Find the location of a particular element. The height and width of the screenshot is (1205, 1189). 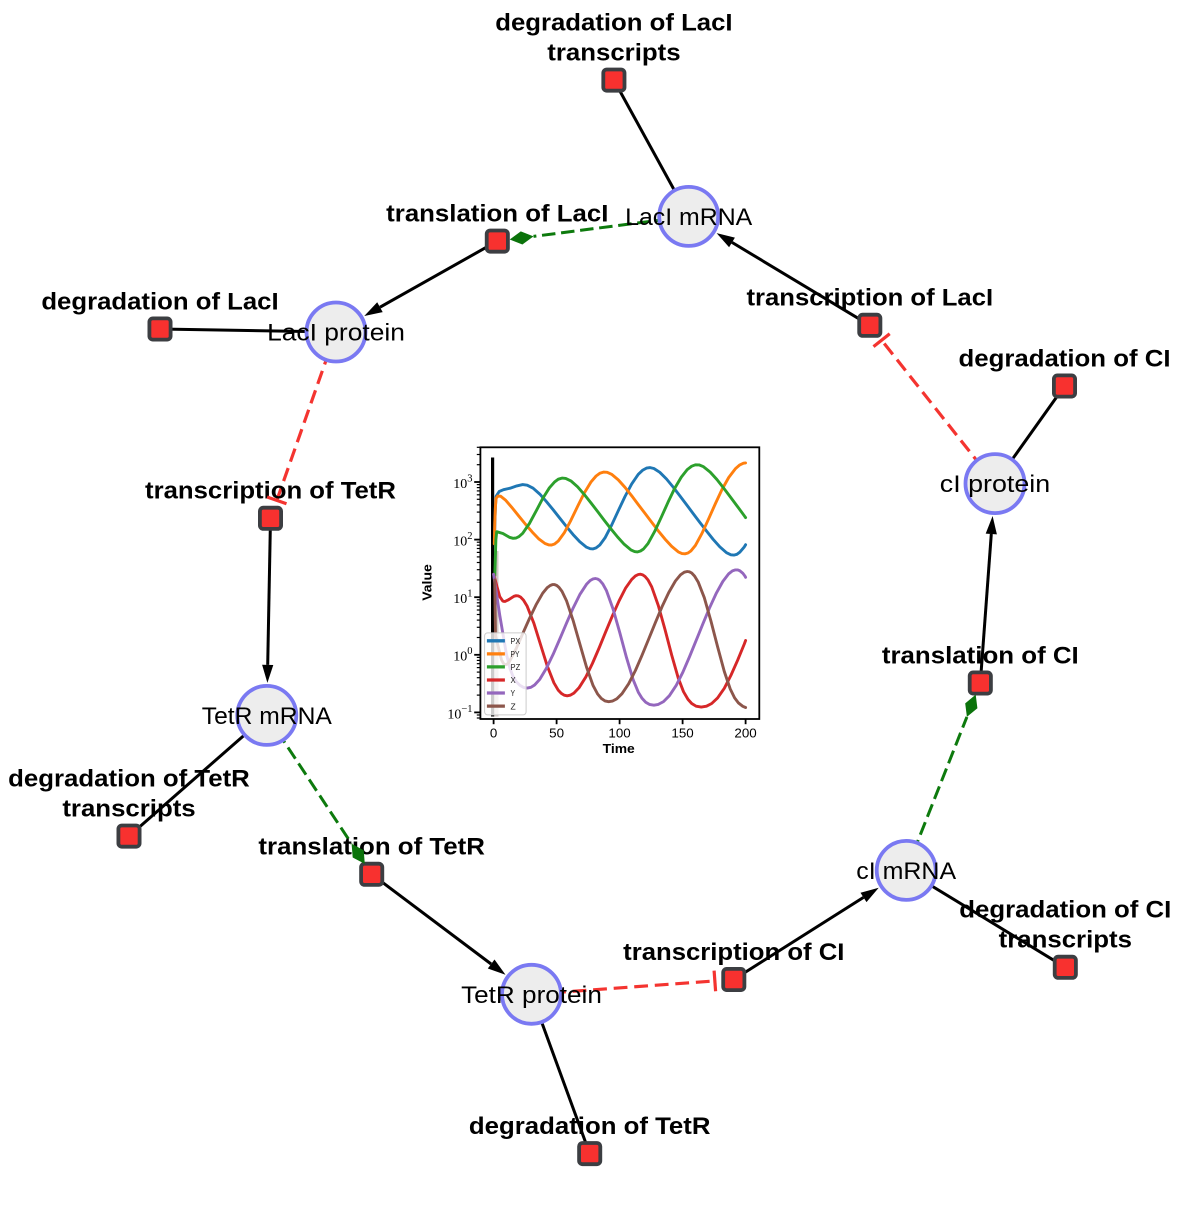

svg-text: cI mRNA is located at coordinates (906, 871).